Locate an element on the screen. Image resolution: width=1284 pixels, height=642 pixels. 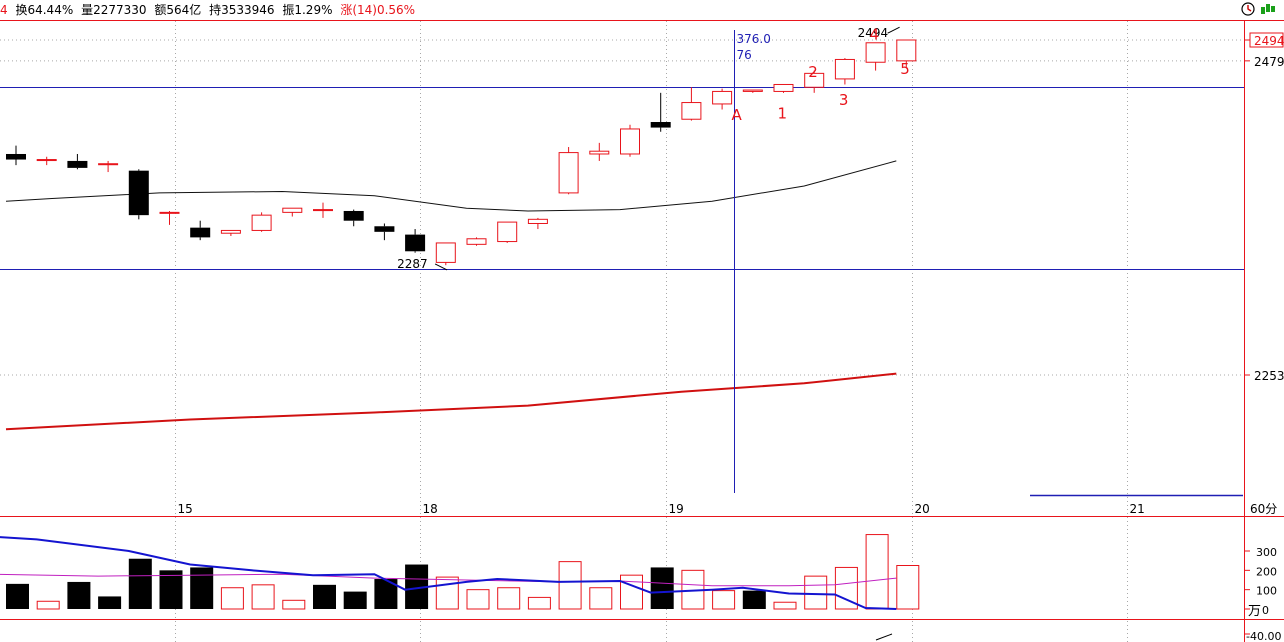
ma-long-line is located at coordinates (451, 401).